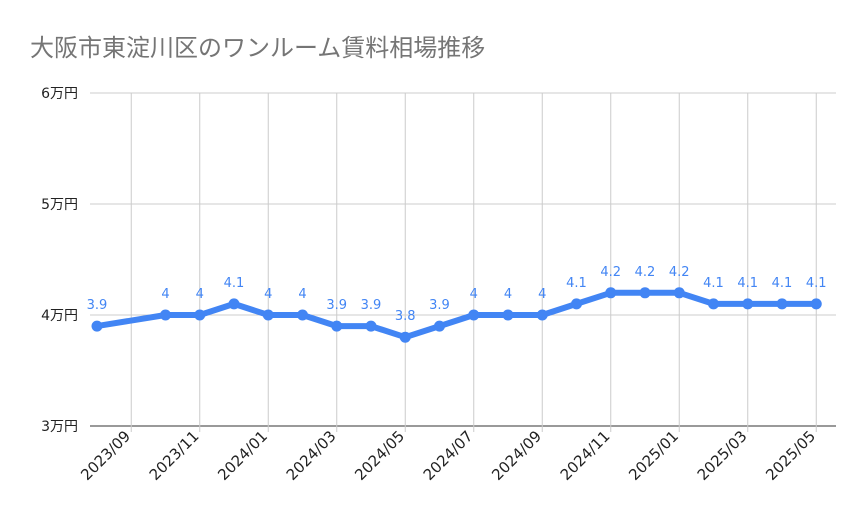 The image size is (859, 531). I want to click on x-tick-label: 2024/03, so click(311, 455).